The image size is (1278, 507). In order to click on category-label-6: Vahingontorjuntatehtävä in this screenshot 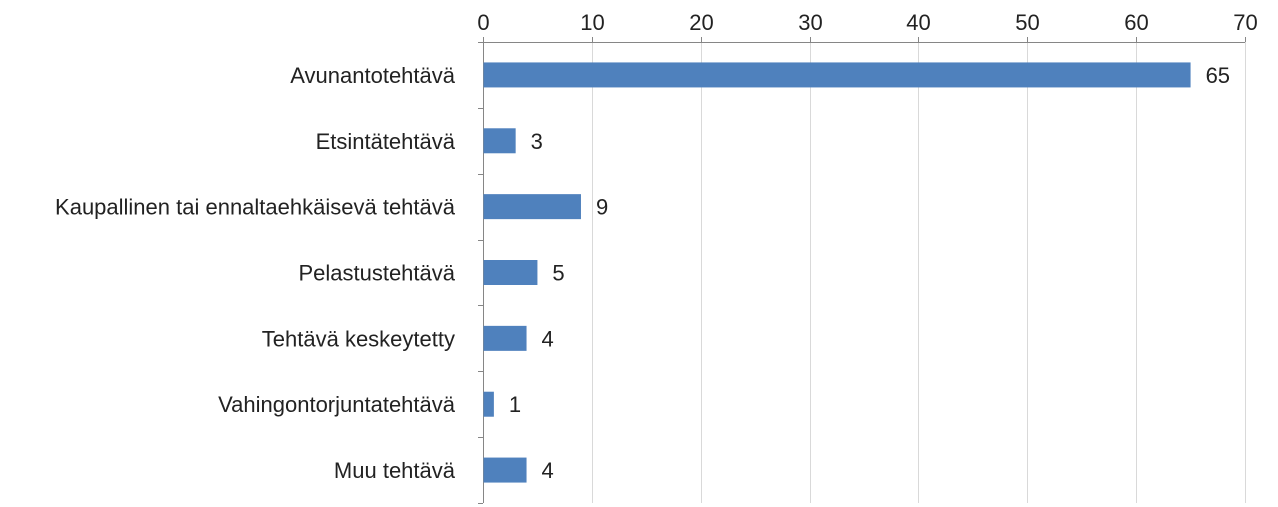, I will do `click(337, 404)`.